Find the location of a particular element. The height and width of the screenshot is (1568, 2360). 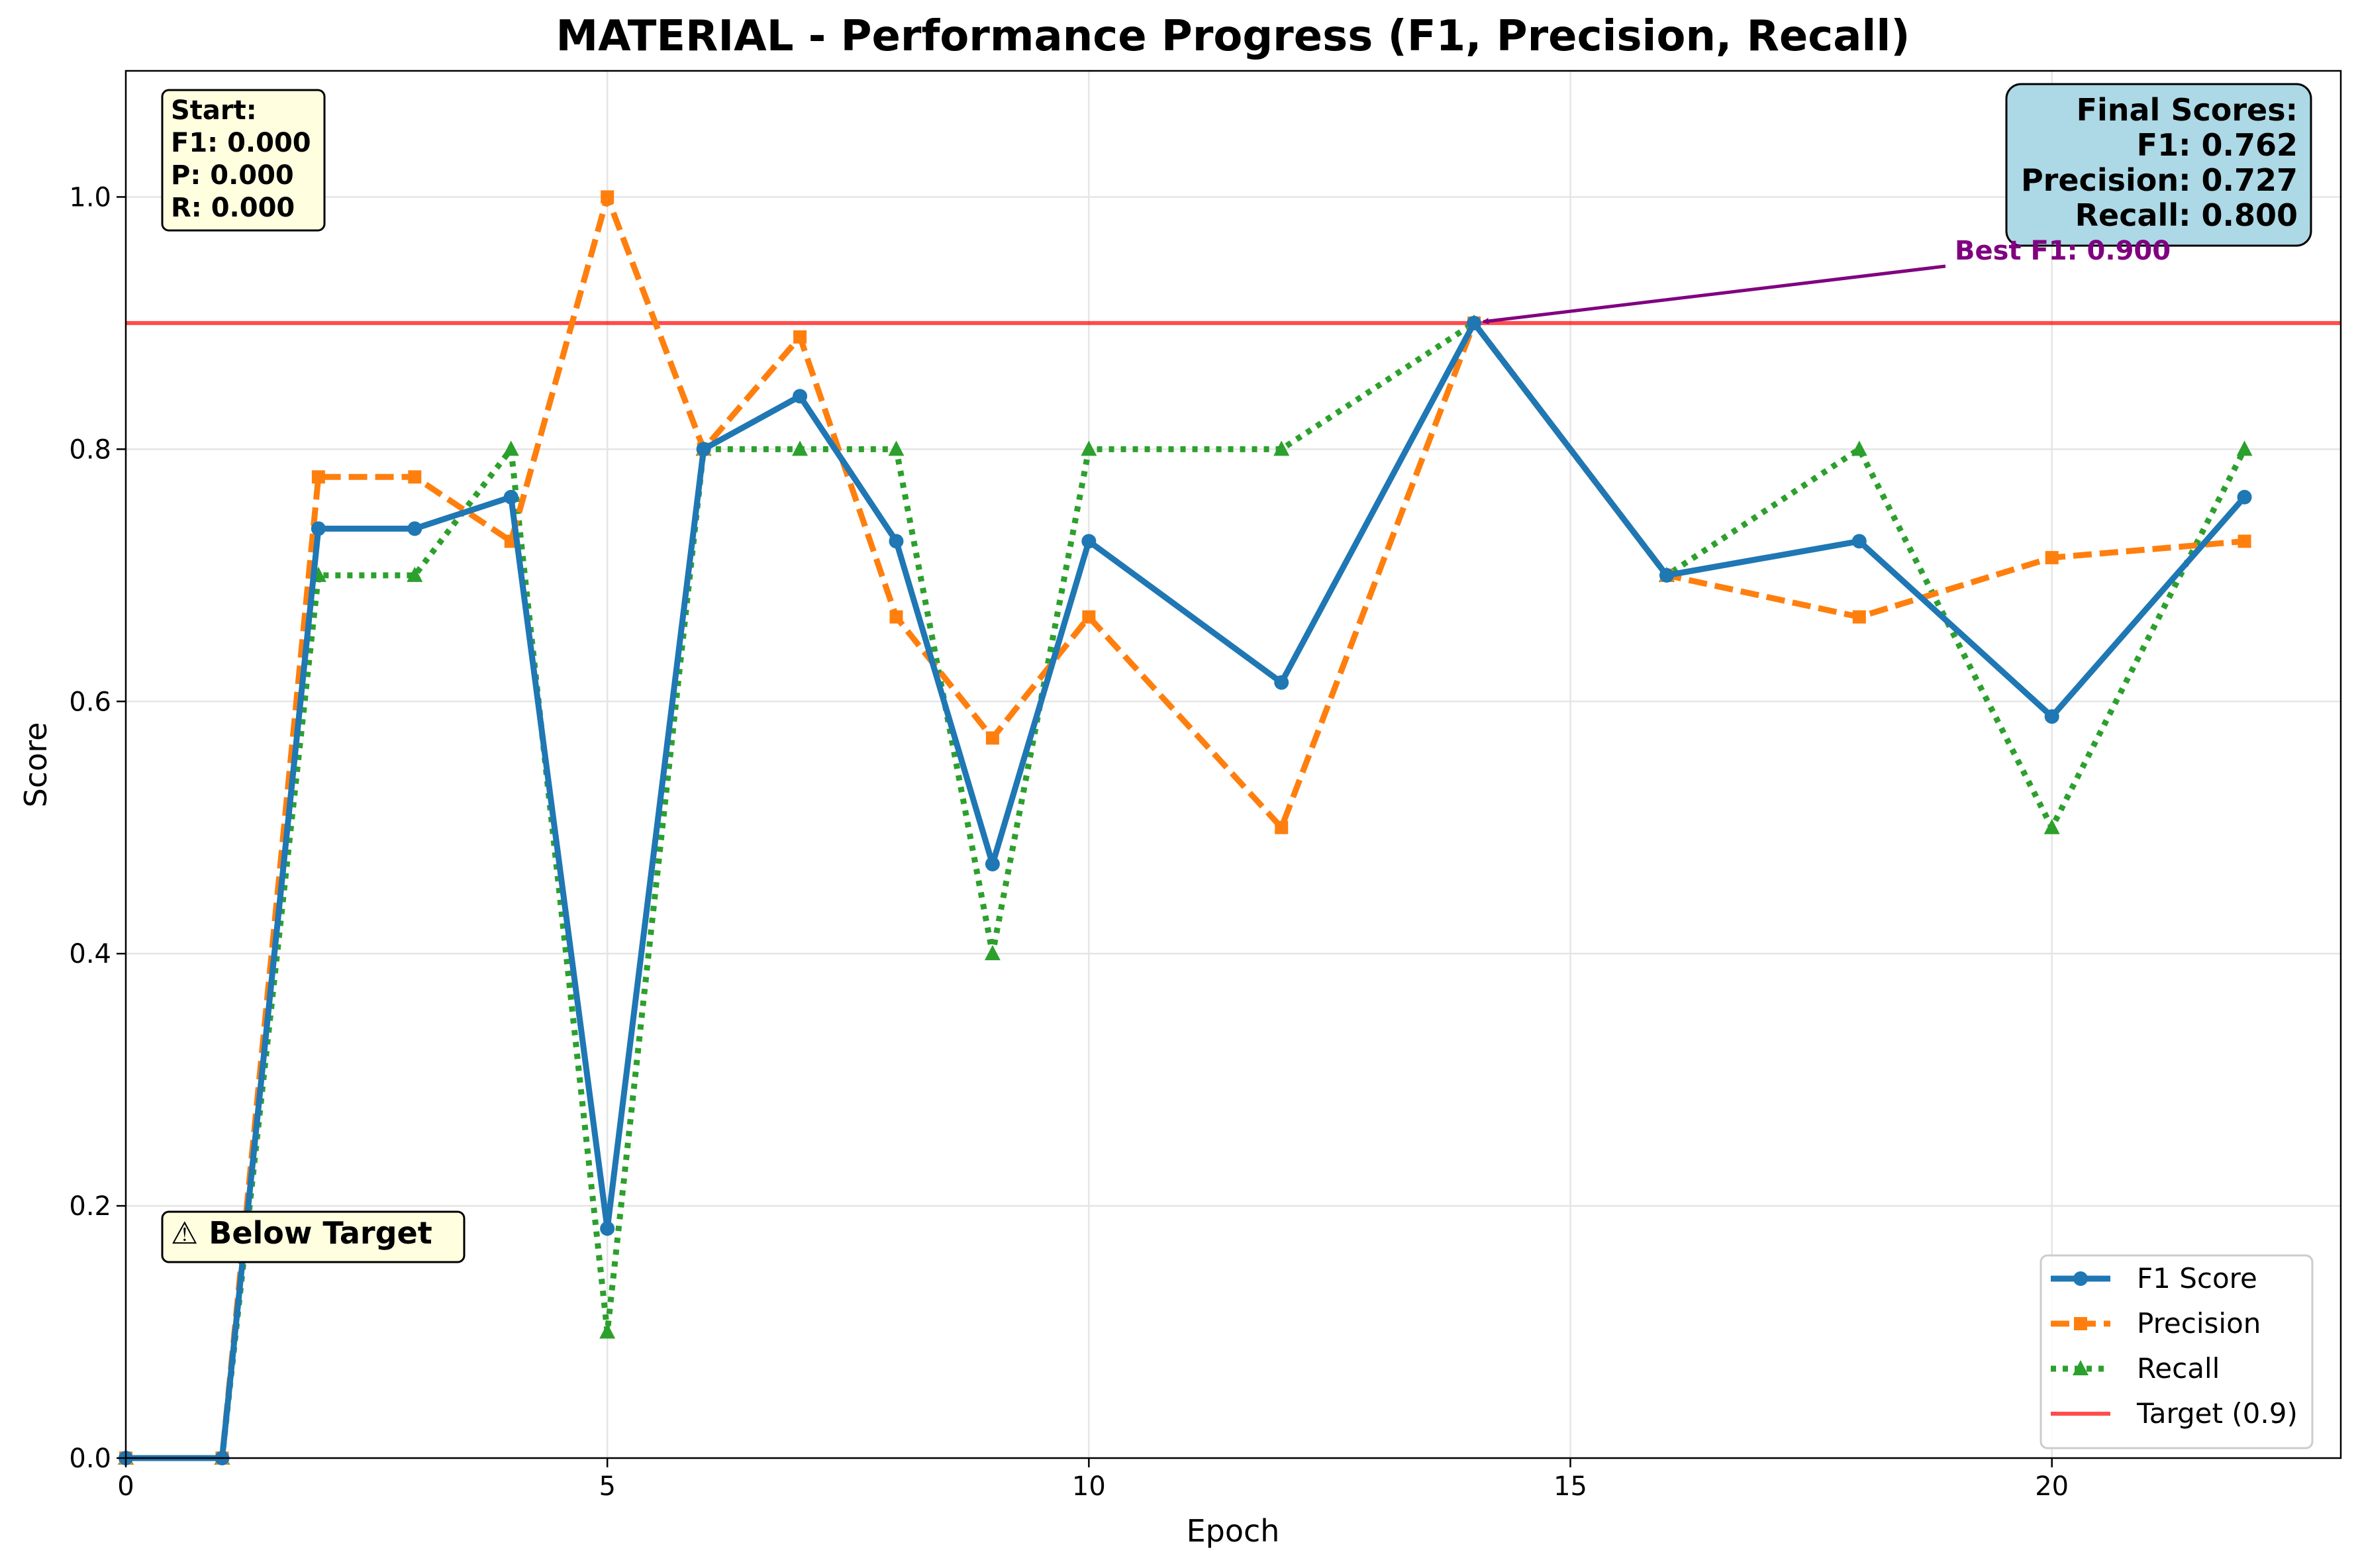

start-box-line: Start: is located at coordinates (214, 110).